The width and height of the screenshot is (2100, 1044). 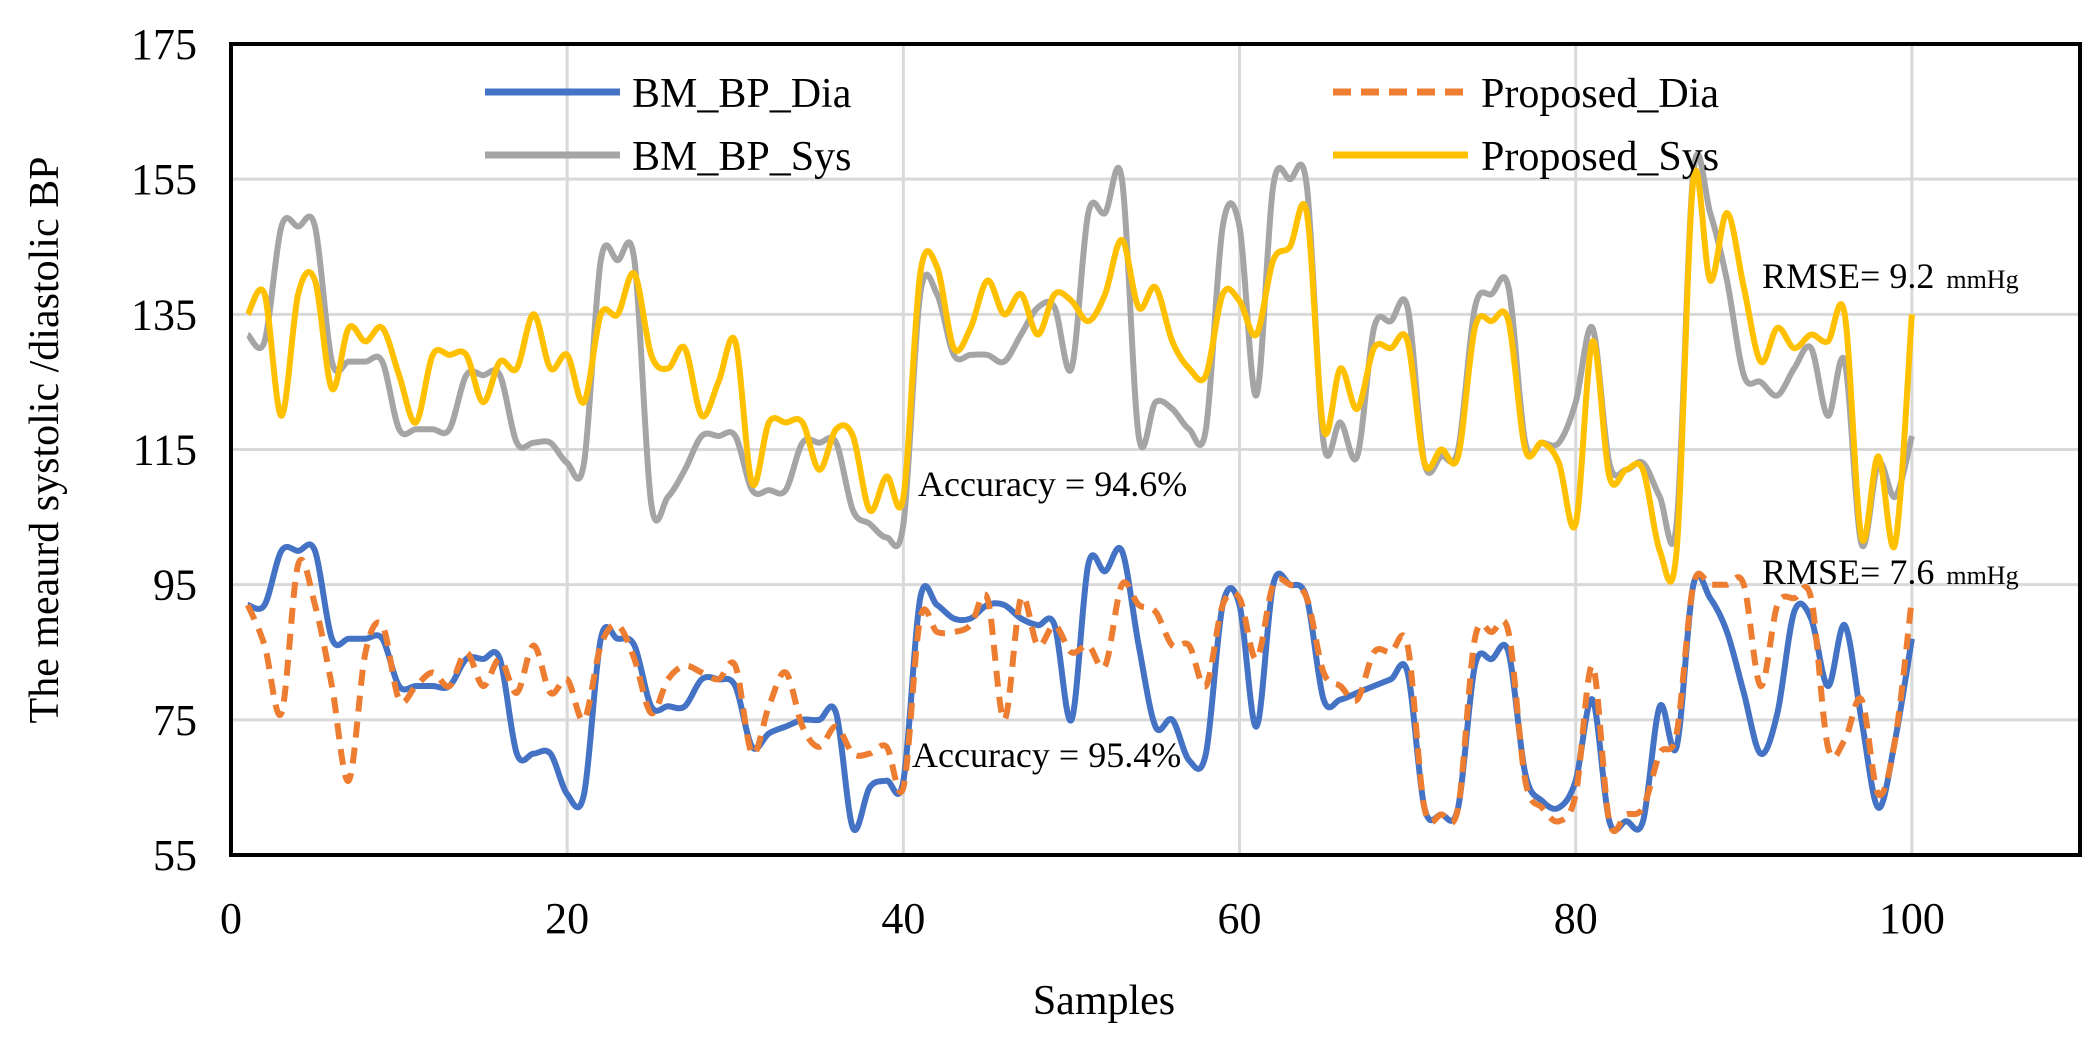 I want to click on dia-rmse-annotation: RMSE= 7.6 mmHg, so click(x=1890, y=572).